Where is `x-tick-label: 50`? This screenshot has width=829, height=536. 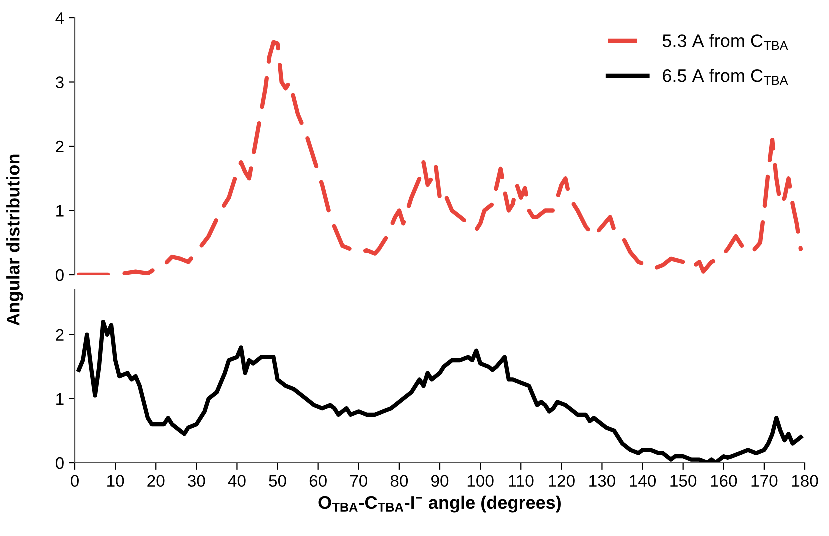
x-tick-label: 50 is located at coordinates (277, 481).